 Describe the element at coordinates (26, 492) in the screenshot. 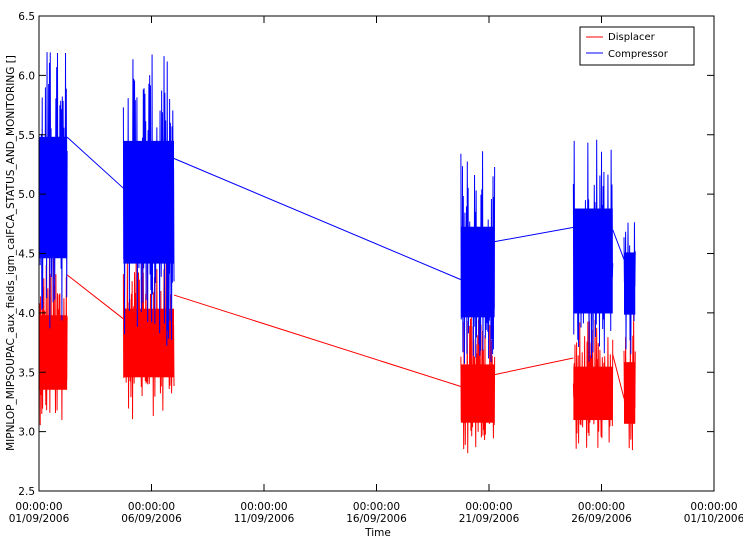

I see `y-tick-label: 2.5` at that location.